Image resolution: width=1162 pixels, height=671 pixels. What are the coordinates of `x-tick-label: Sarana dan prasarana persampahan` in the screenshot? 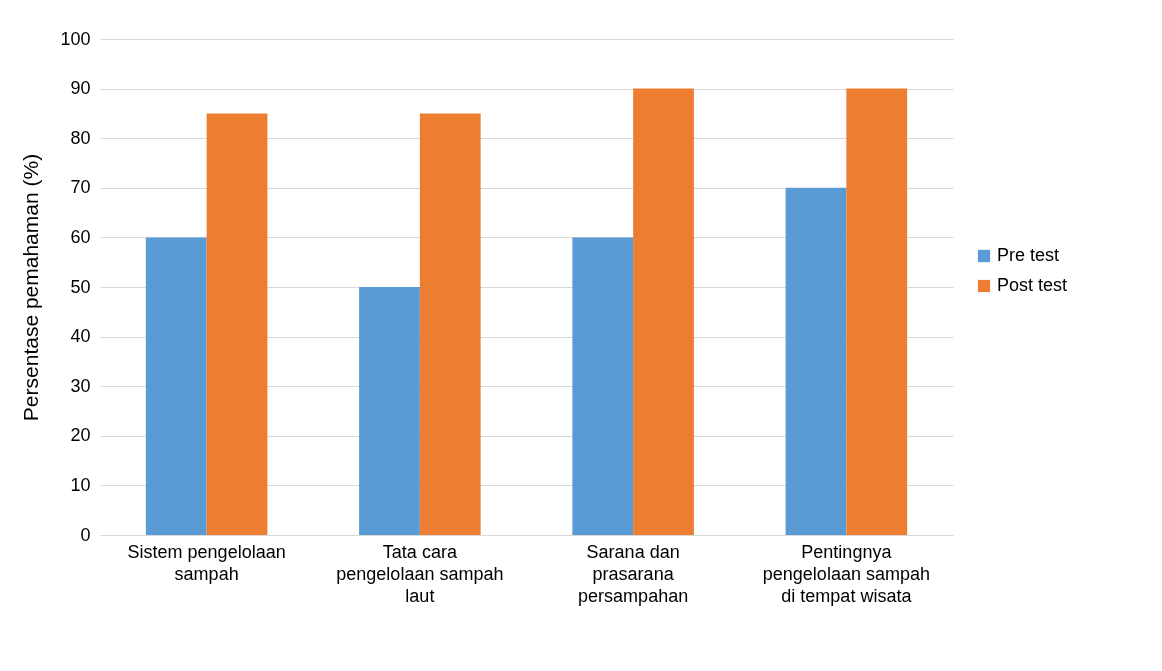 It's located at (633, 573).